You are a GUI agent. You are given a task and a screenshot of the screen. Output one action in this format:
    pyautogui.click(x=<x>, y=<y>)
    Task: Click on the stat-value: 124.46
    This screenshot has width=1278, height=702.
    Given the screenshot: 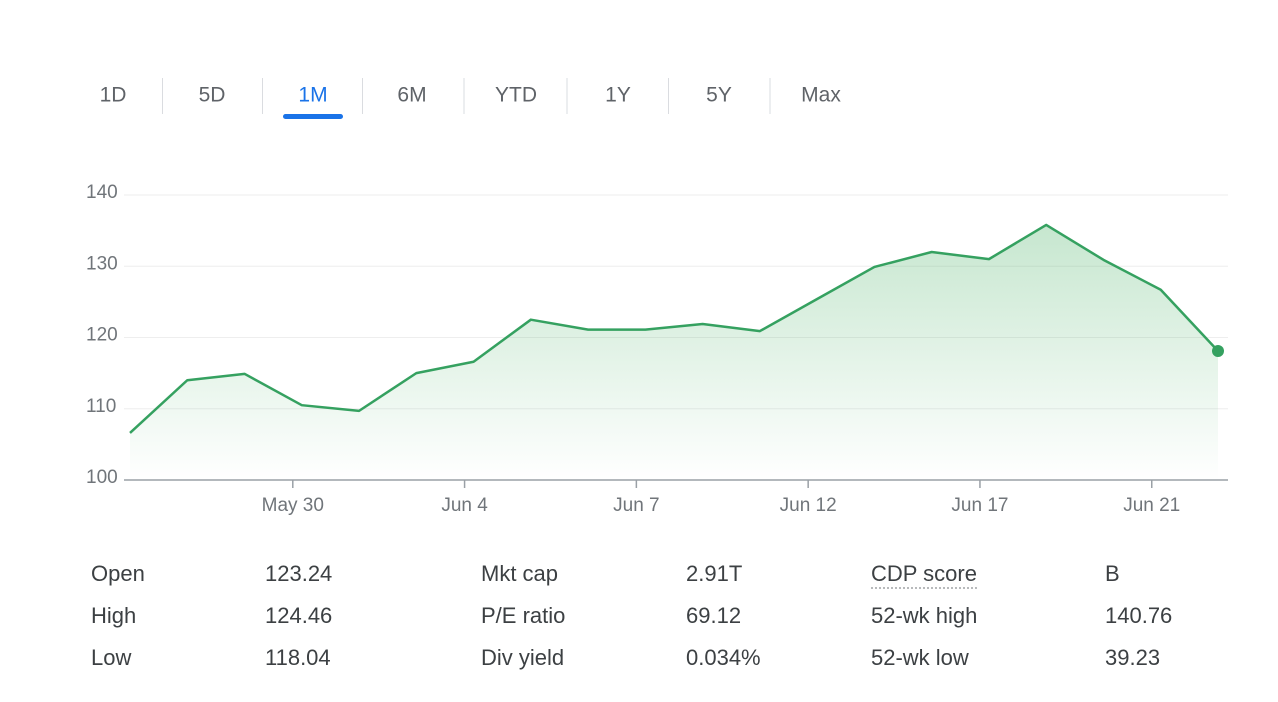 What is the action you would take?
    pyautogui.click(x=298, y=615)
    